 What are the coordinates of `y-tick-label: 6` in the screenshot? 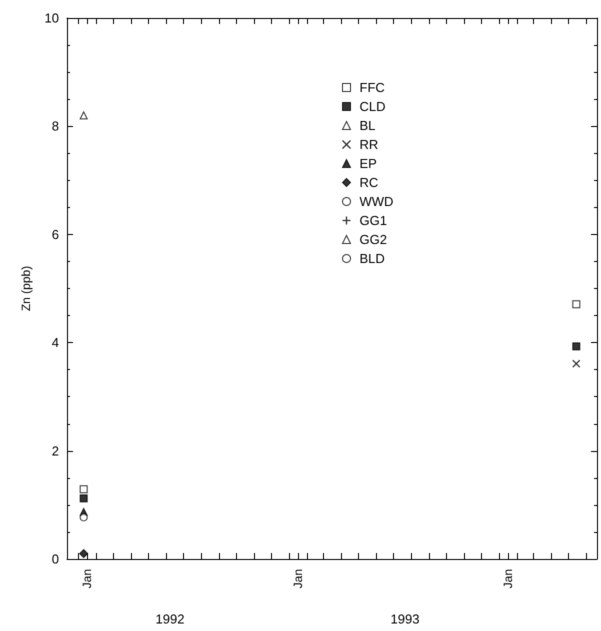 It's located at (55, 234).